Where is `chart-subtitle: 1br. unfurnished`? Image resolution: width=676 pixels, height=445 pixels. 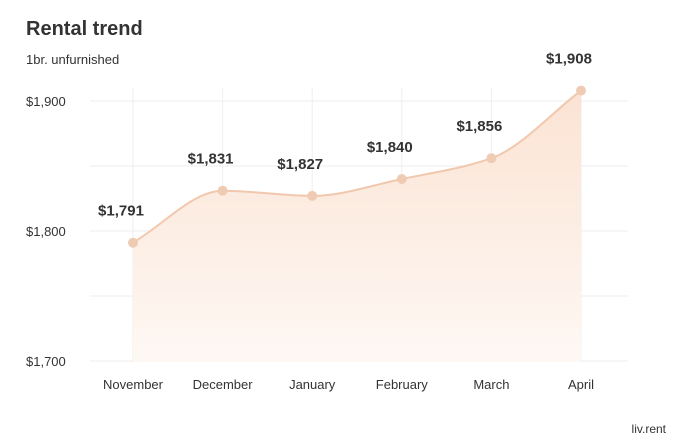
chart-subtitle: 1br. unfurnished is located at coordinates (73, 59).